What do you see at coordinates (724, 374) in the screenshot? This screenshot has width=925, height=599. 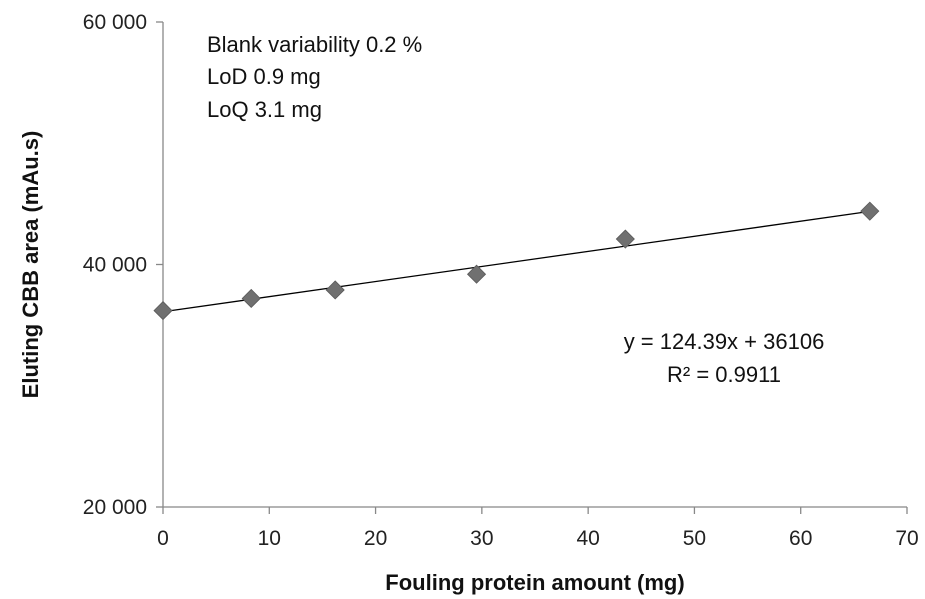 I see `r-squared-value: R² = 0.9911` at bounding box center [724, 374].